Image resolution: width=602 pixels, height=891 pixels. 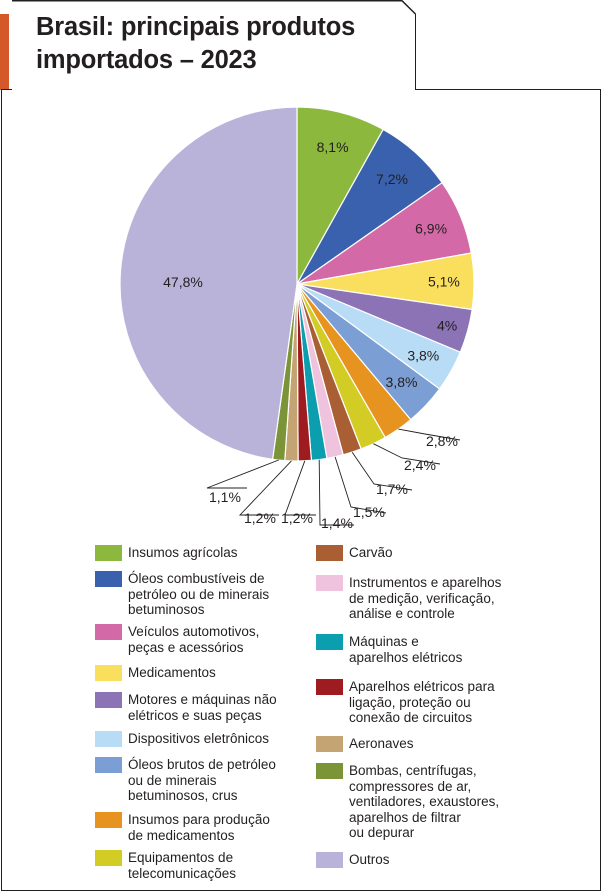 I want to click on slice-data-label: 1,1%, so click(x=225, y=497).